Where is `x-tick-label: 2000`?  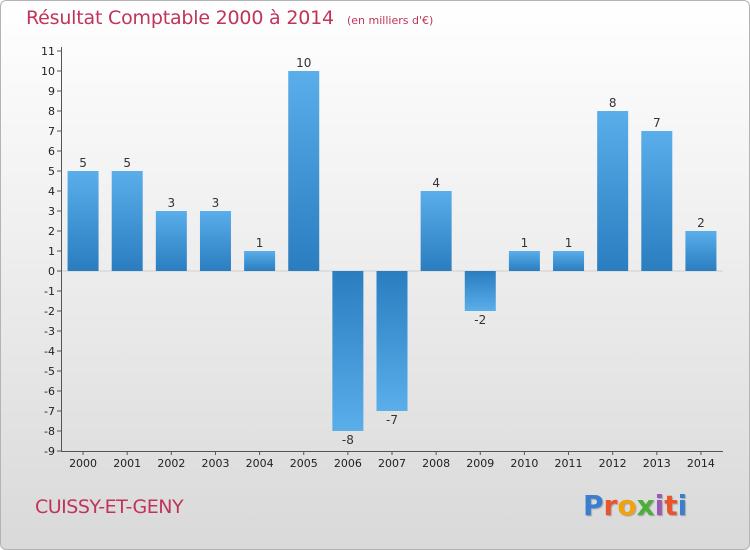 x-tick-label: 2000 is located at coordinates (83, 463).